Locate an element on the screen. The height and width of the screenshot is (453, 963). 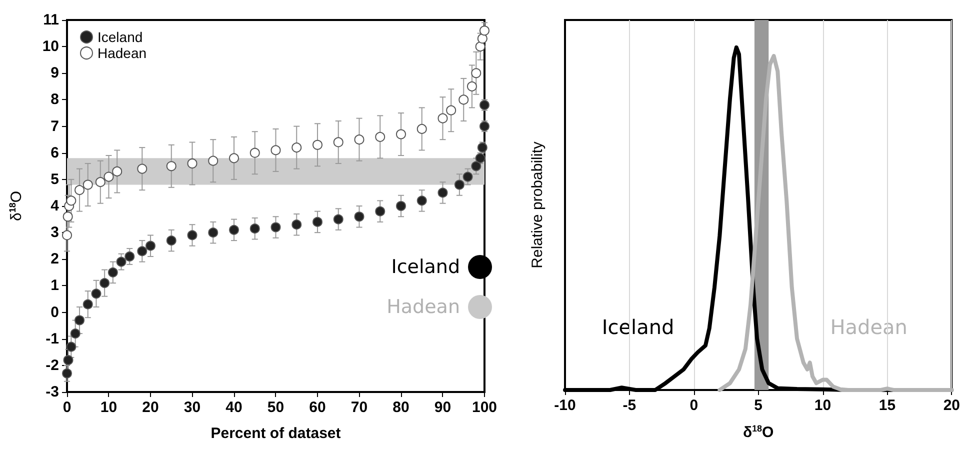
y-axis-title: δ18O is located at coordinates (16, 206).